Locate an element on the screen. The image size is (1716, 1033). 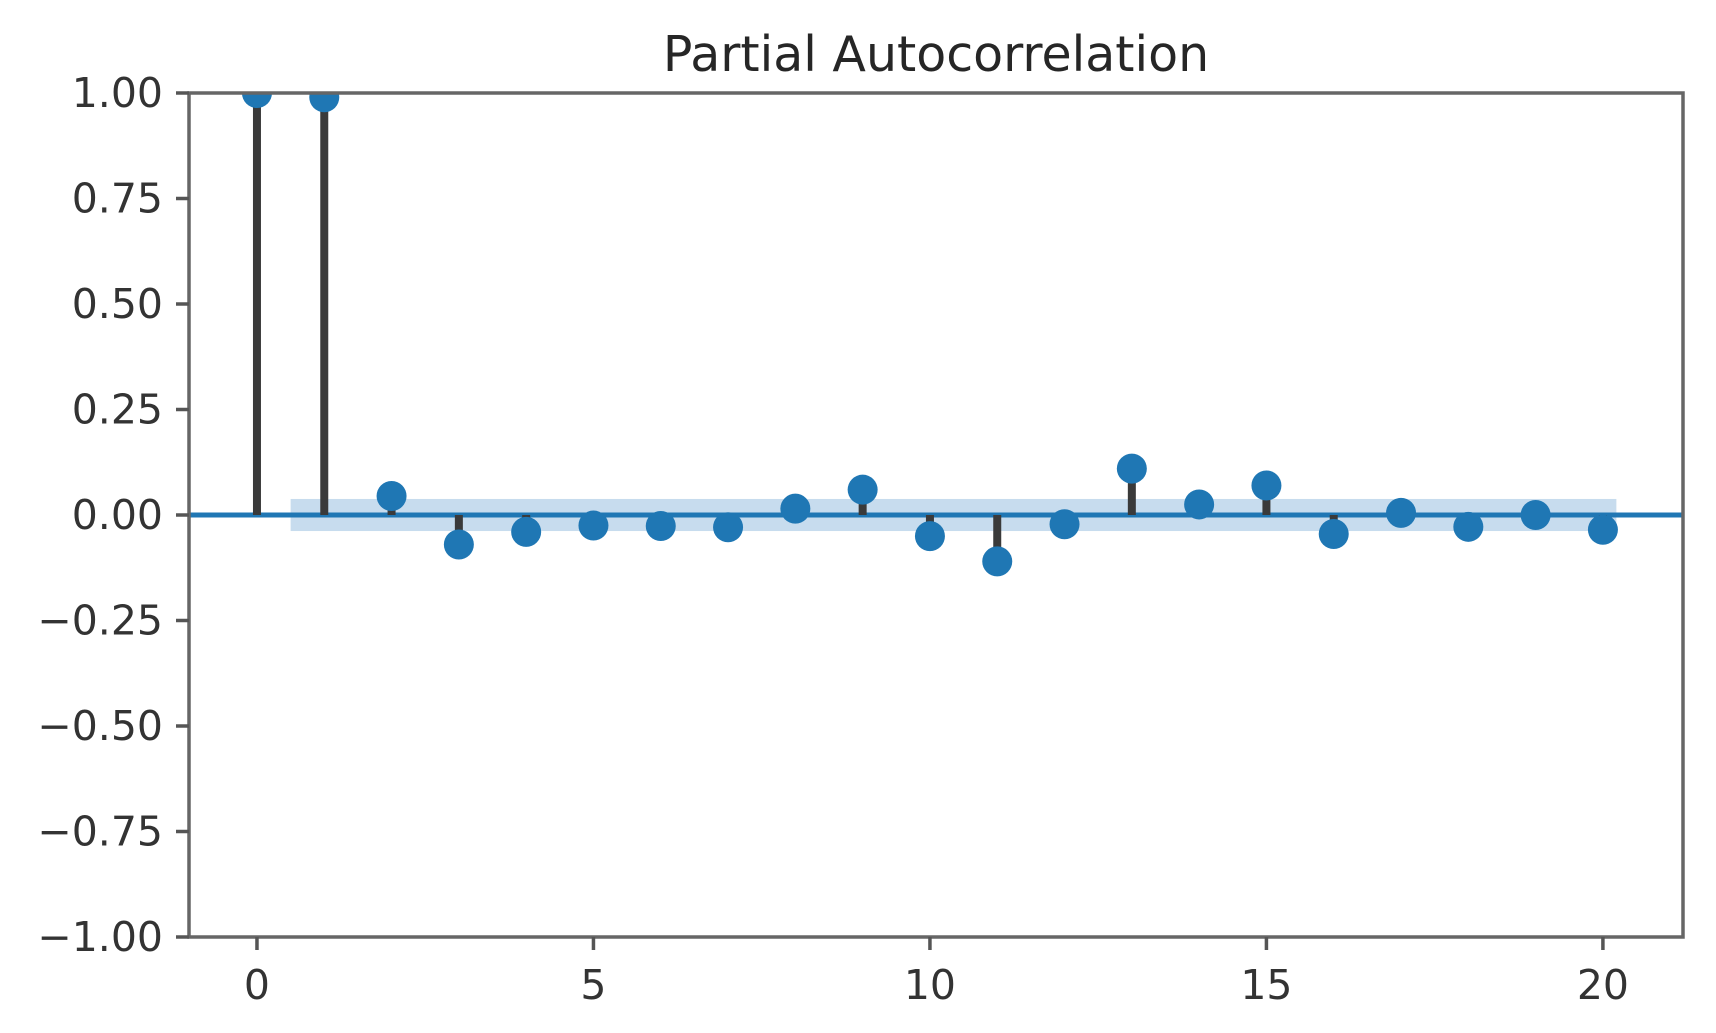
x-tick-label: 10 is located at coordinates (930, 985).